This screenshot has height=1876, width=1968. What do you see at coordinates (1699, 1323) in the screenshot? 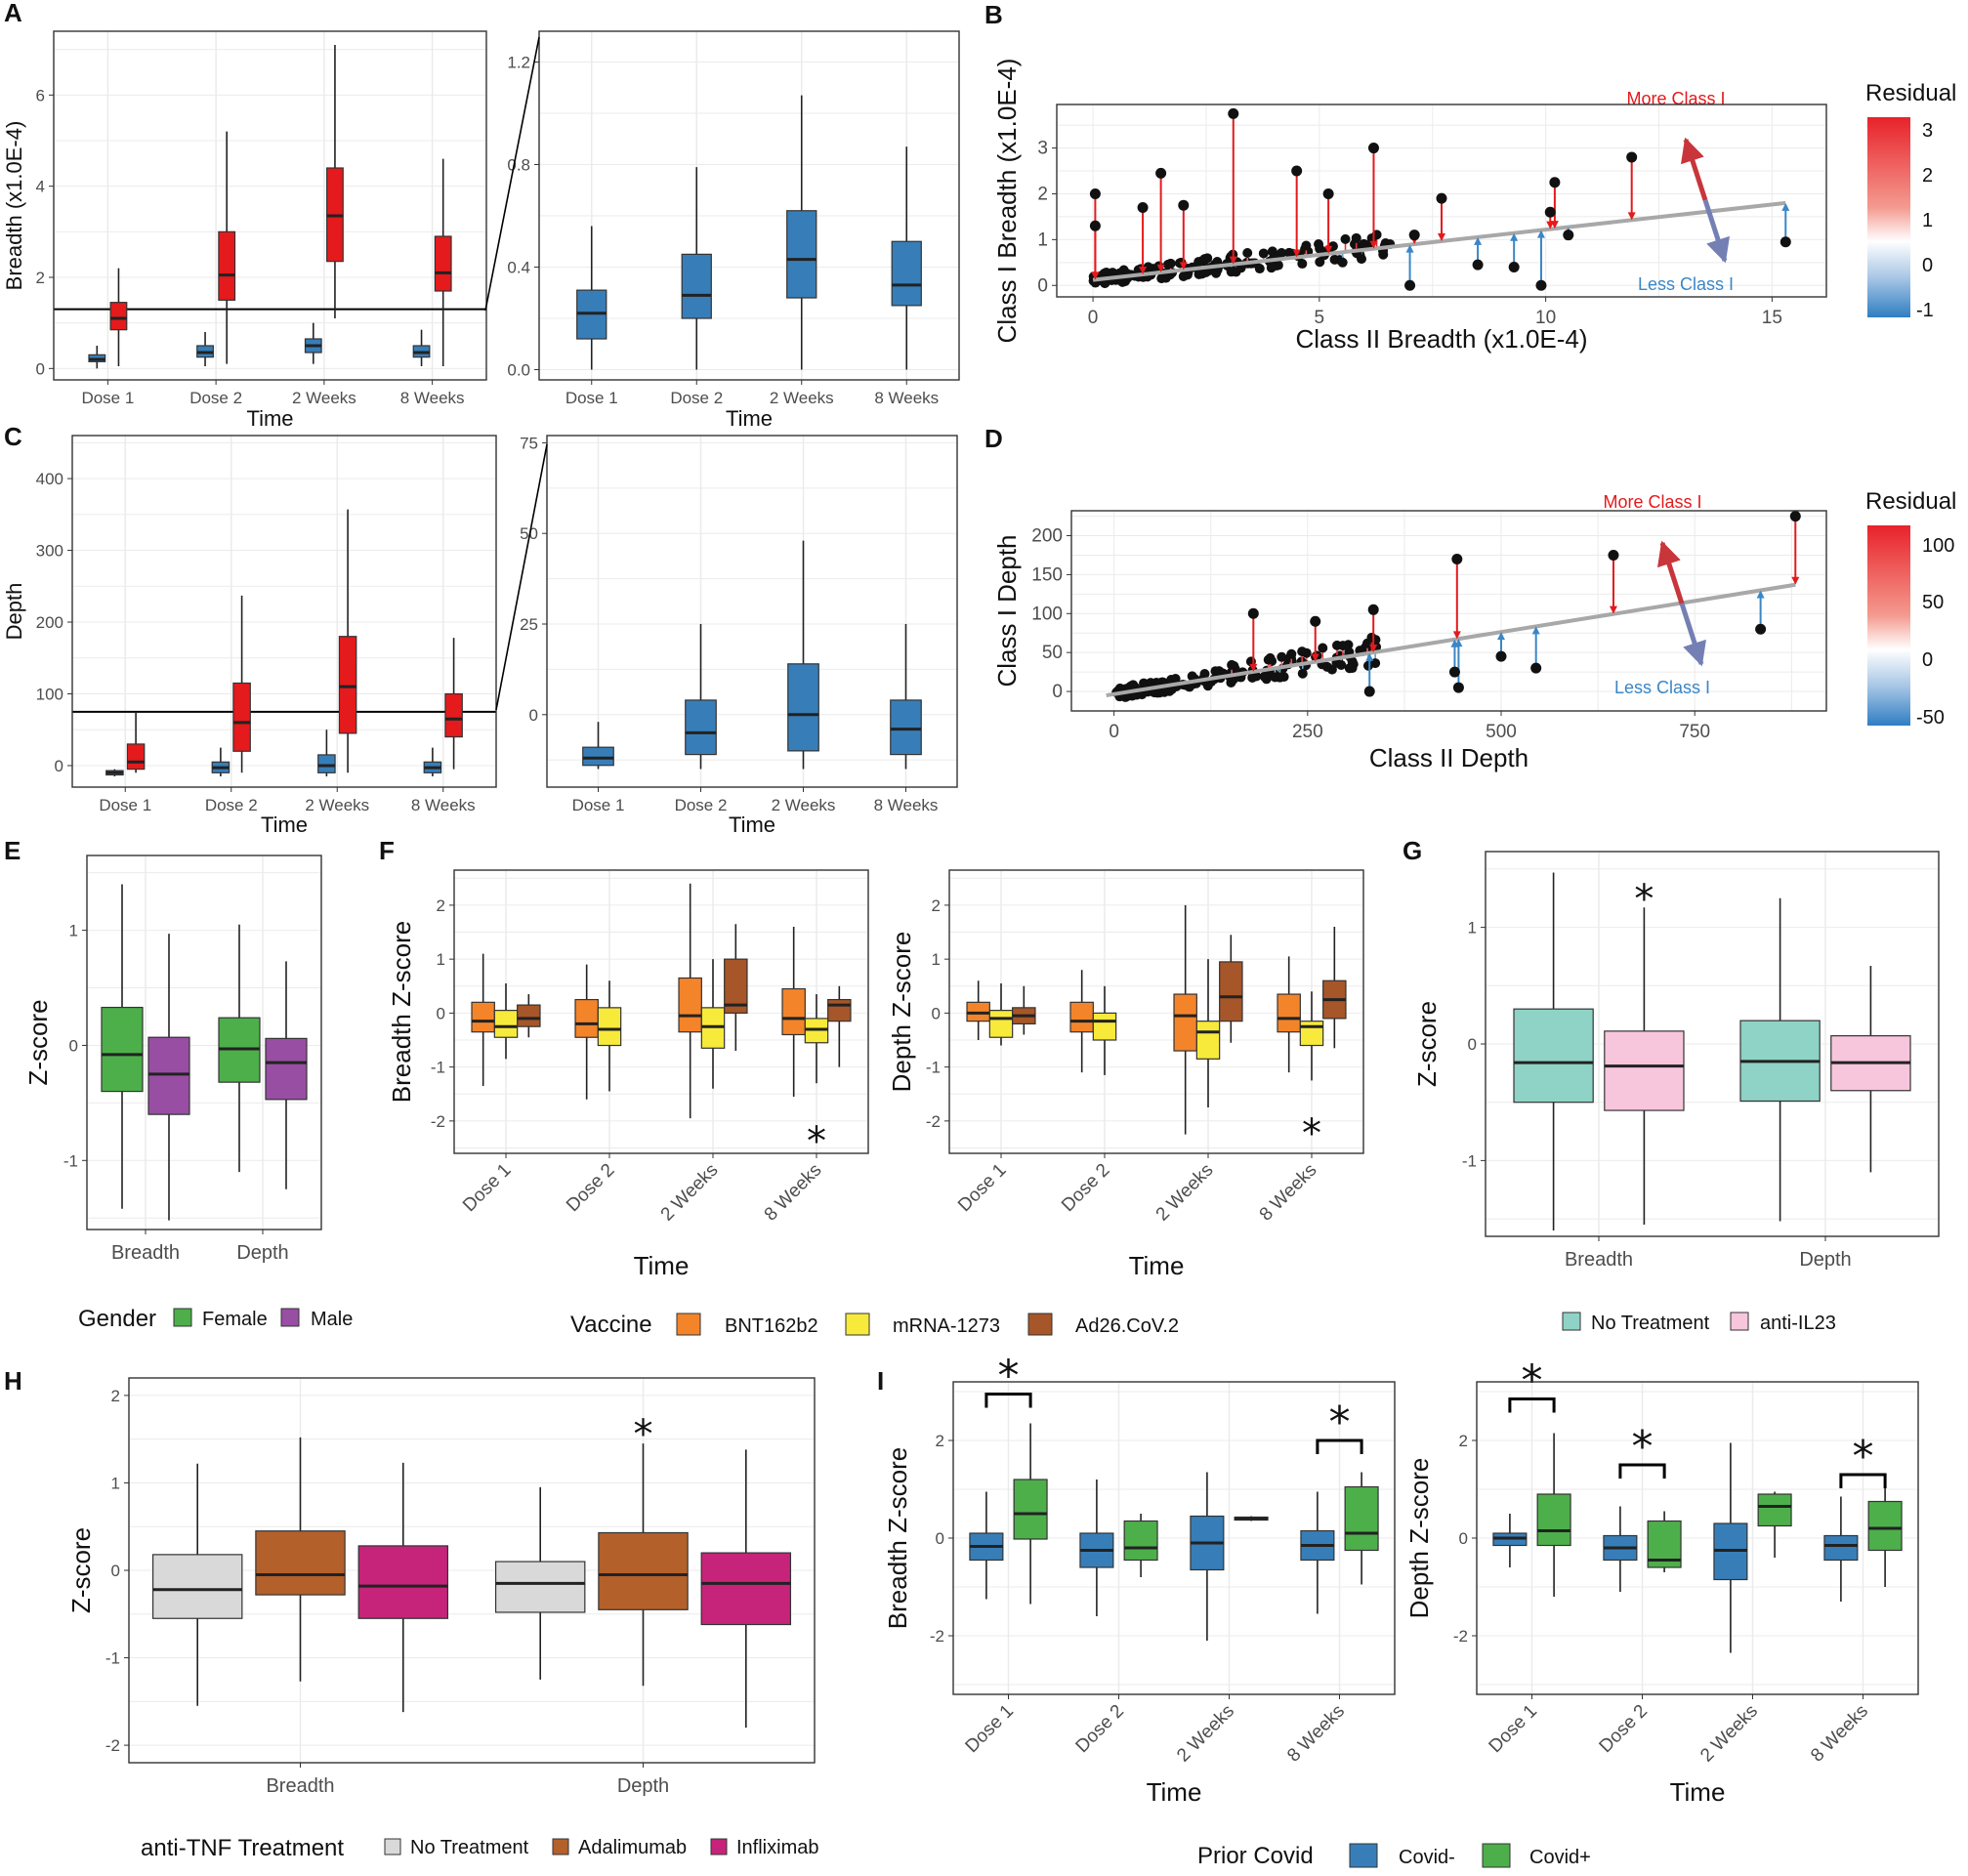
I see `legend-il23: No Treatment anti-IL23` at bounding box center [1699, 1323].